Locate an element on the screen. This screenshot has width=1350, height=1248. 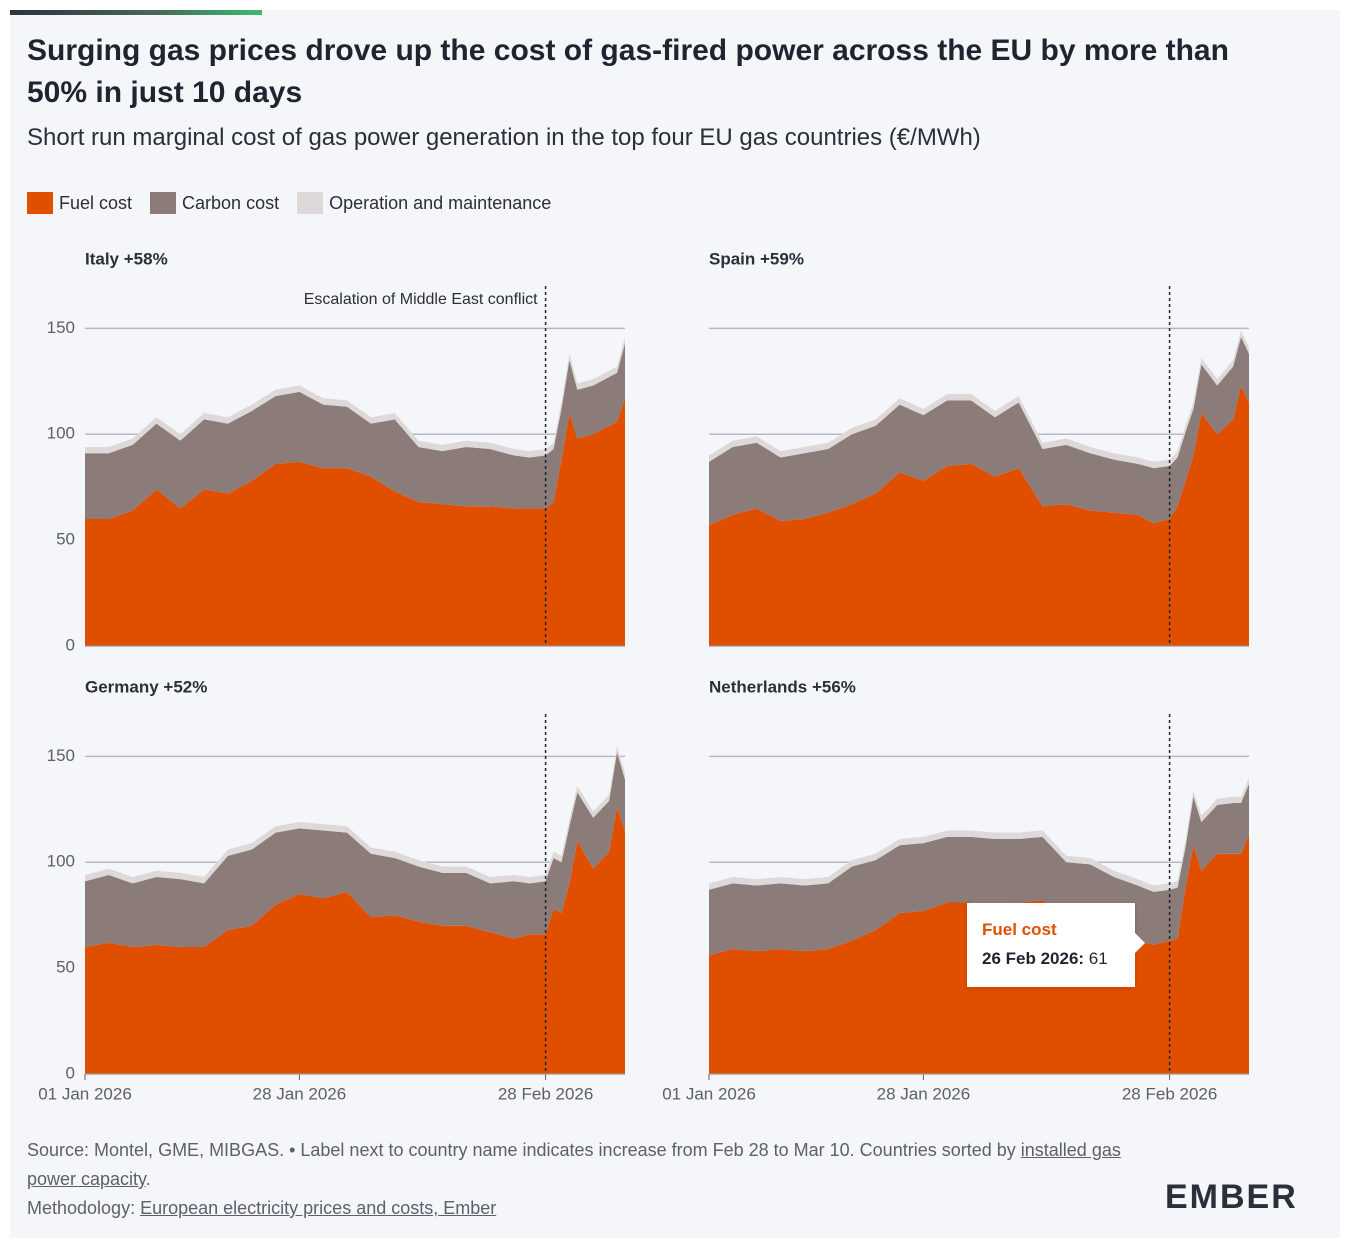
methodology-label: Methodology: is located at coordinates (81, 1208).